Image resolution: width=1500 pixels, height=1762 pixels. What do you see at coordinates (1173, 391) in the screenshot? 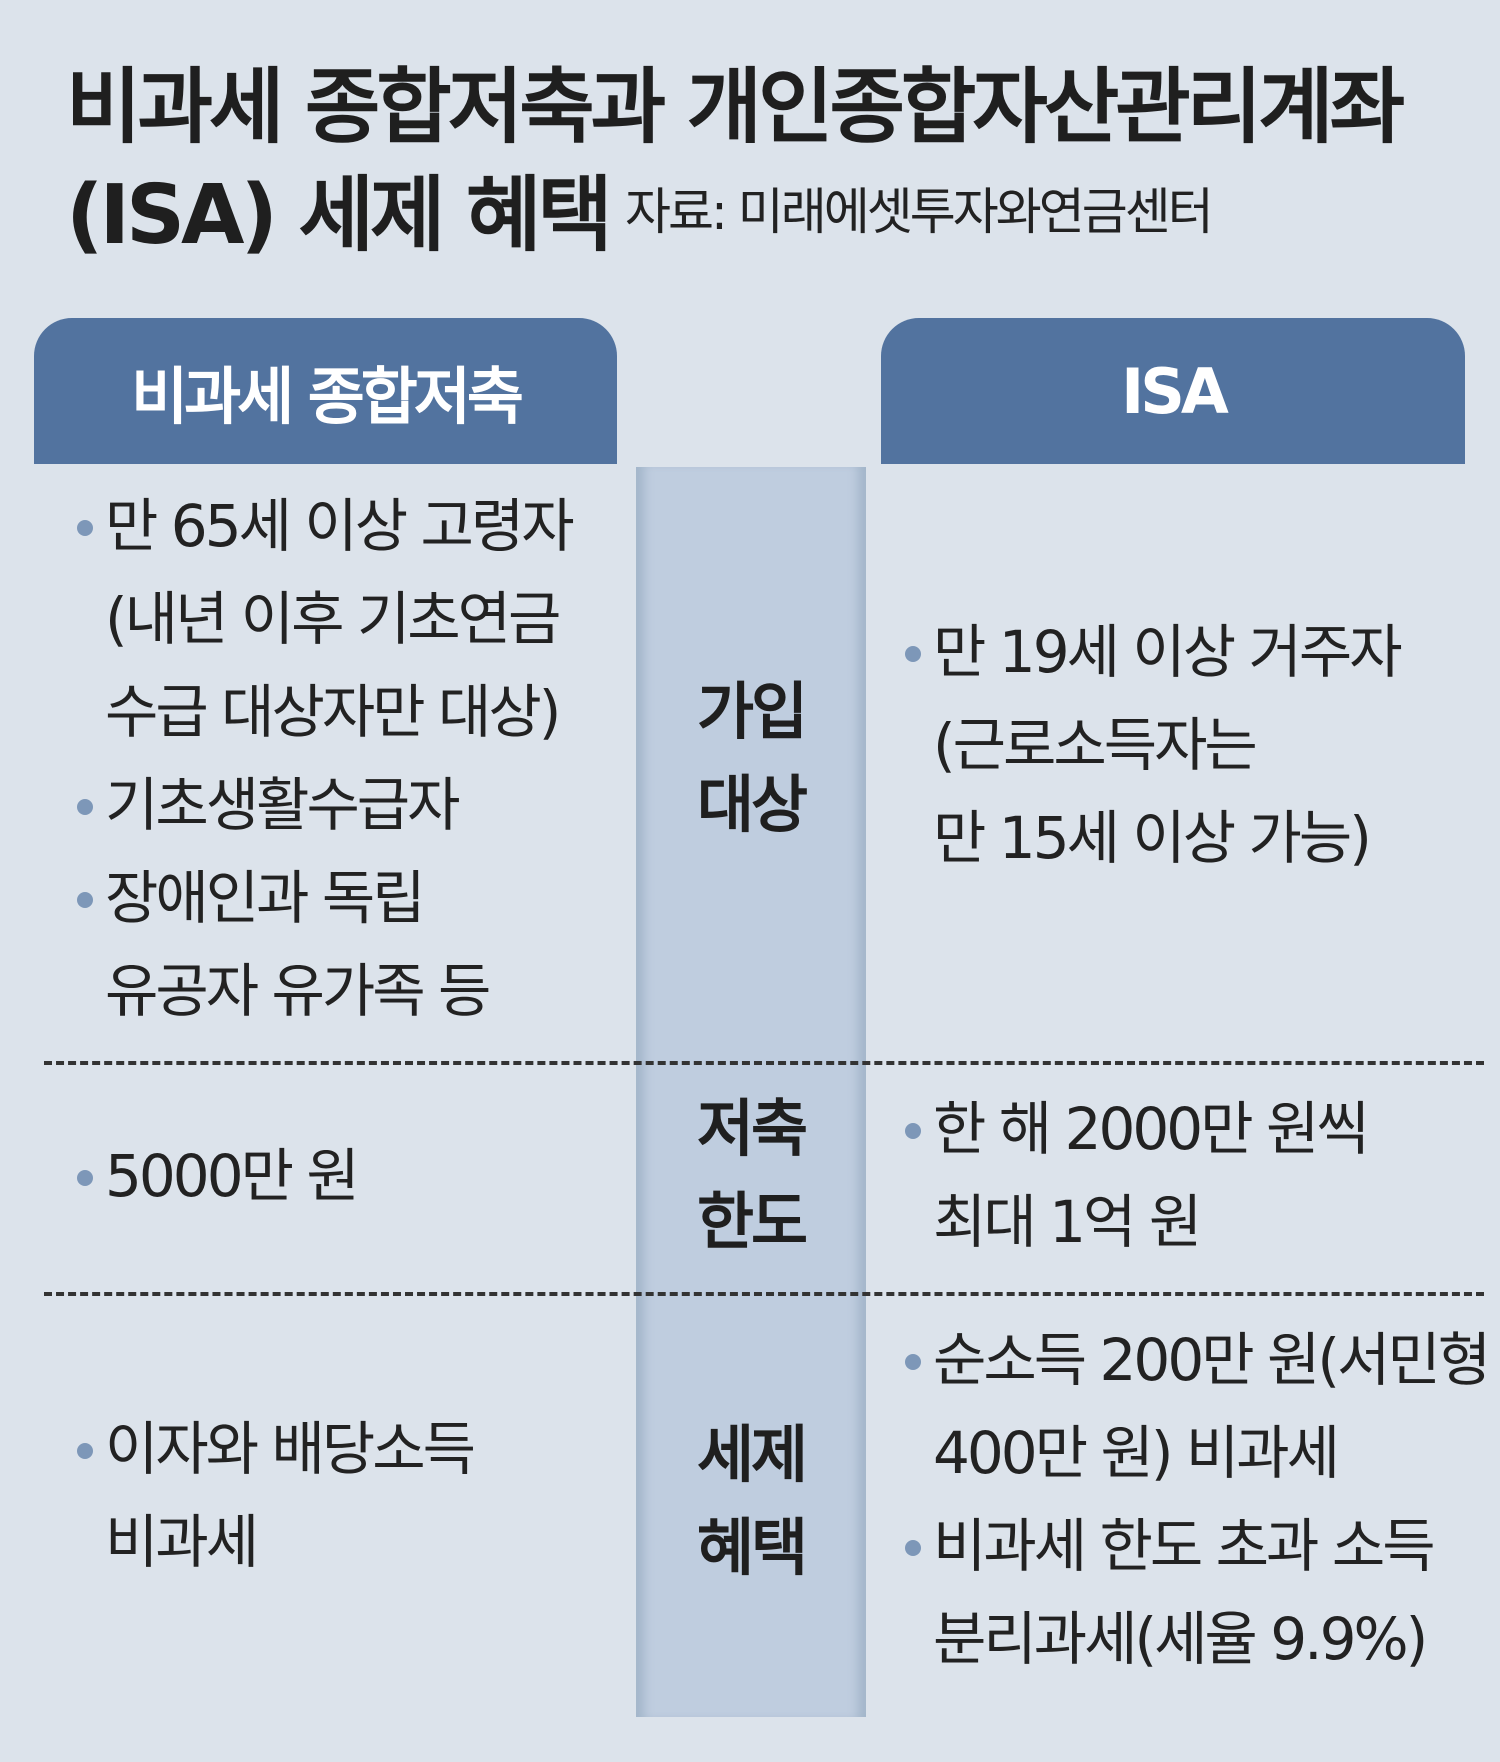
I see `header-right: ISA` at bounding box center [1173, 391].